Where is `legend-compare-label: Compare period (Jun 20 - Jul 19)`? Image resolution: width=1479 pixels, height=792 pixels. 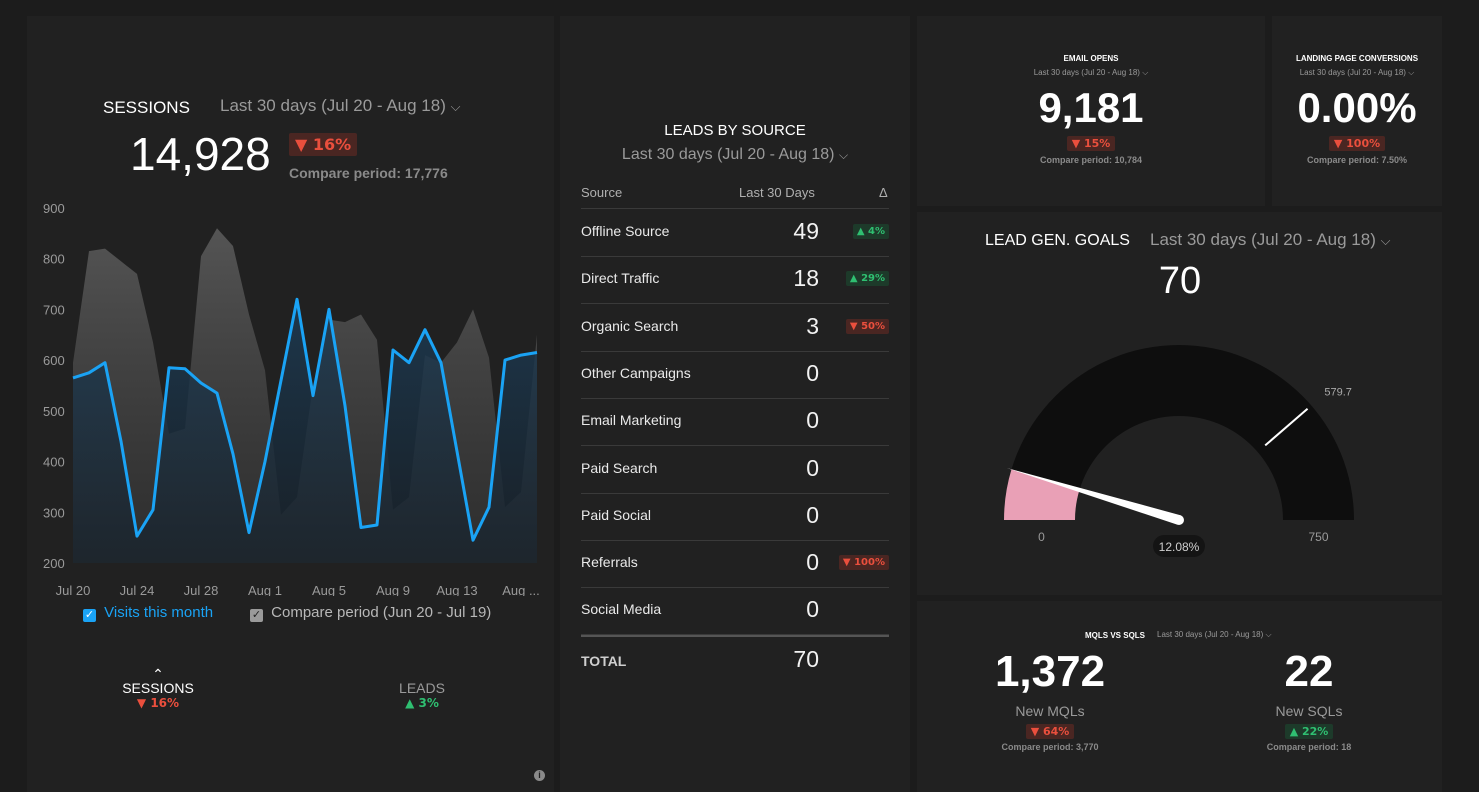 legend-compare-label: Compare period (Jun 20 - Jul 19) is located at coordinates (381, 612).